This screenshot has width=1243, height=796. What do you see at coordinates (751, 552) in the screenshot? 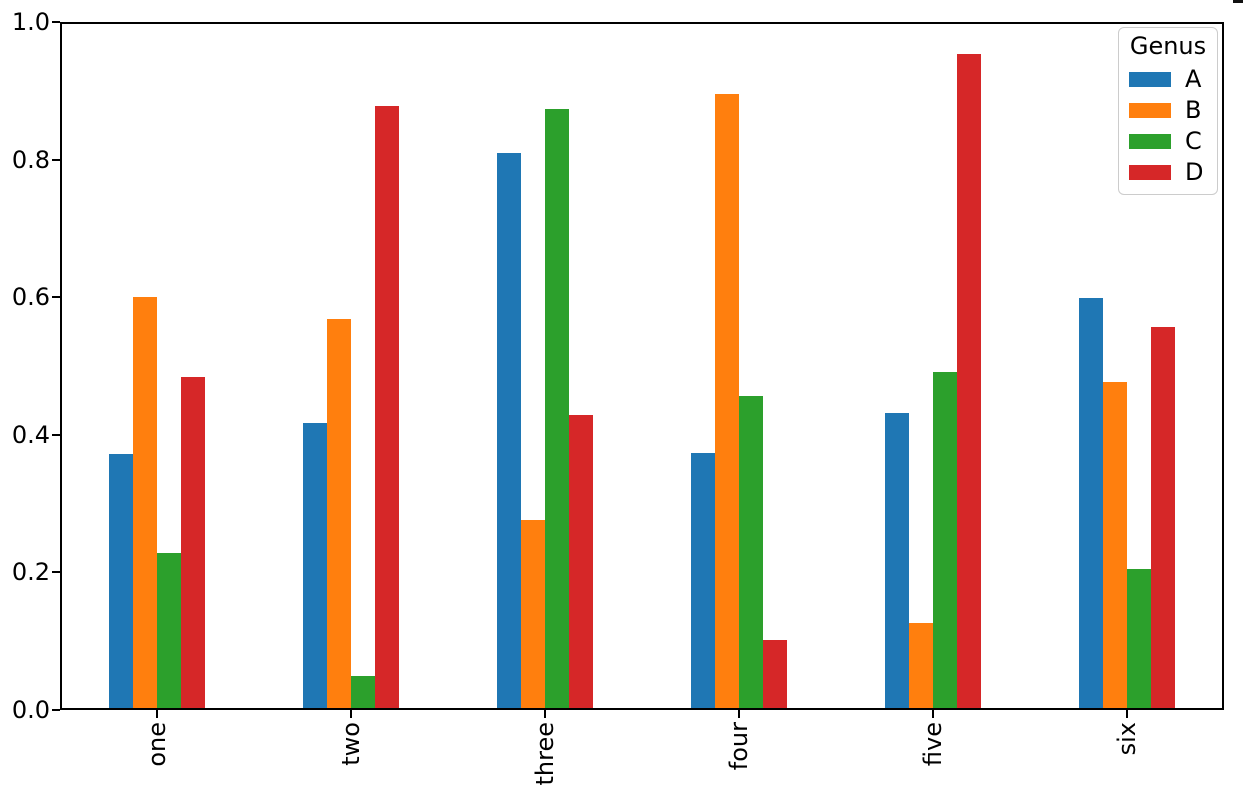
I see `bar-C-four` at bounding box center [751, 552].